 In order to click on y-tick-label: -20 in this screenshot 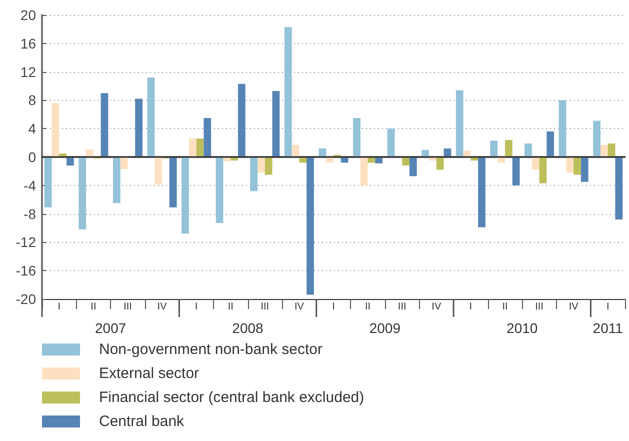, I will do `click(26, 299)`.